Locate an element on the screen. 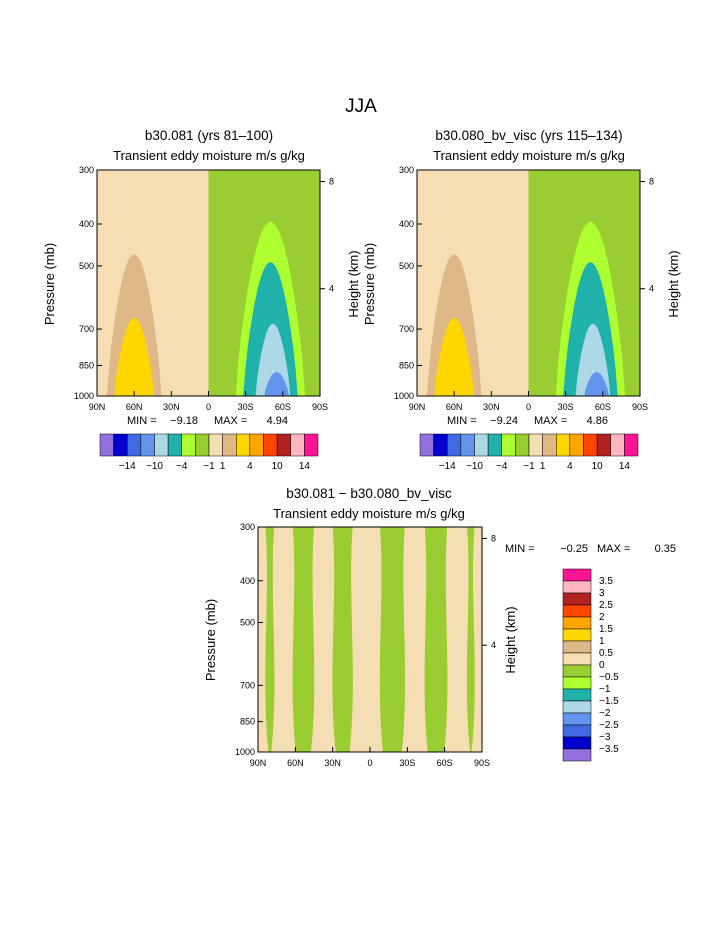 The height and width of the screenshot is (935, 723). x-tick-label: 0 is located at coordinates (208, 407).